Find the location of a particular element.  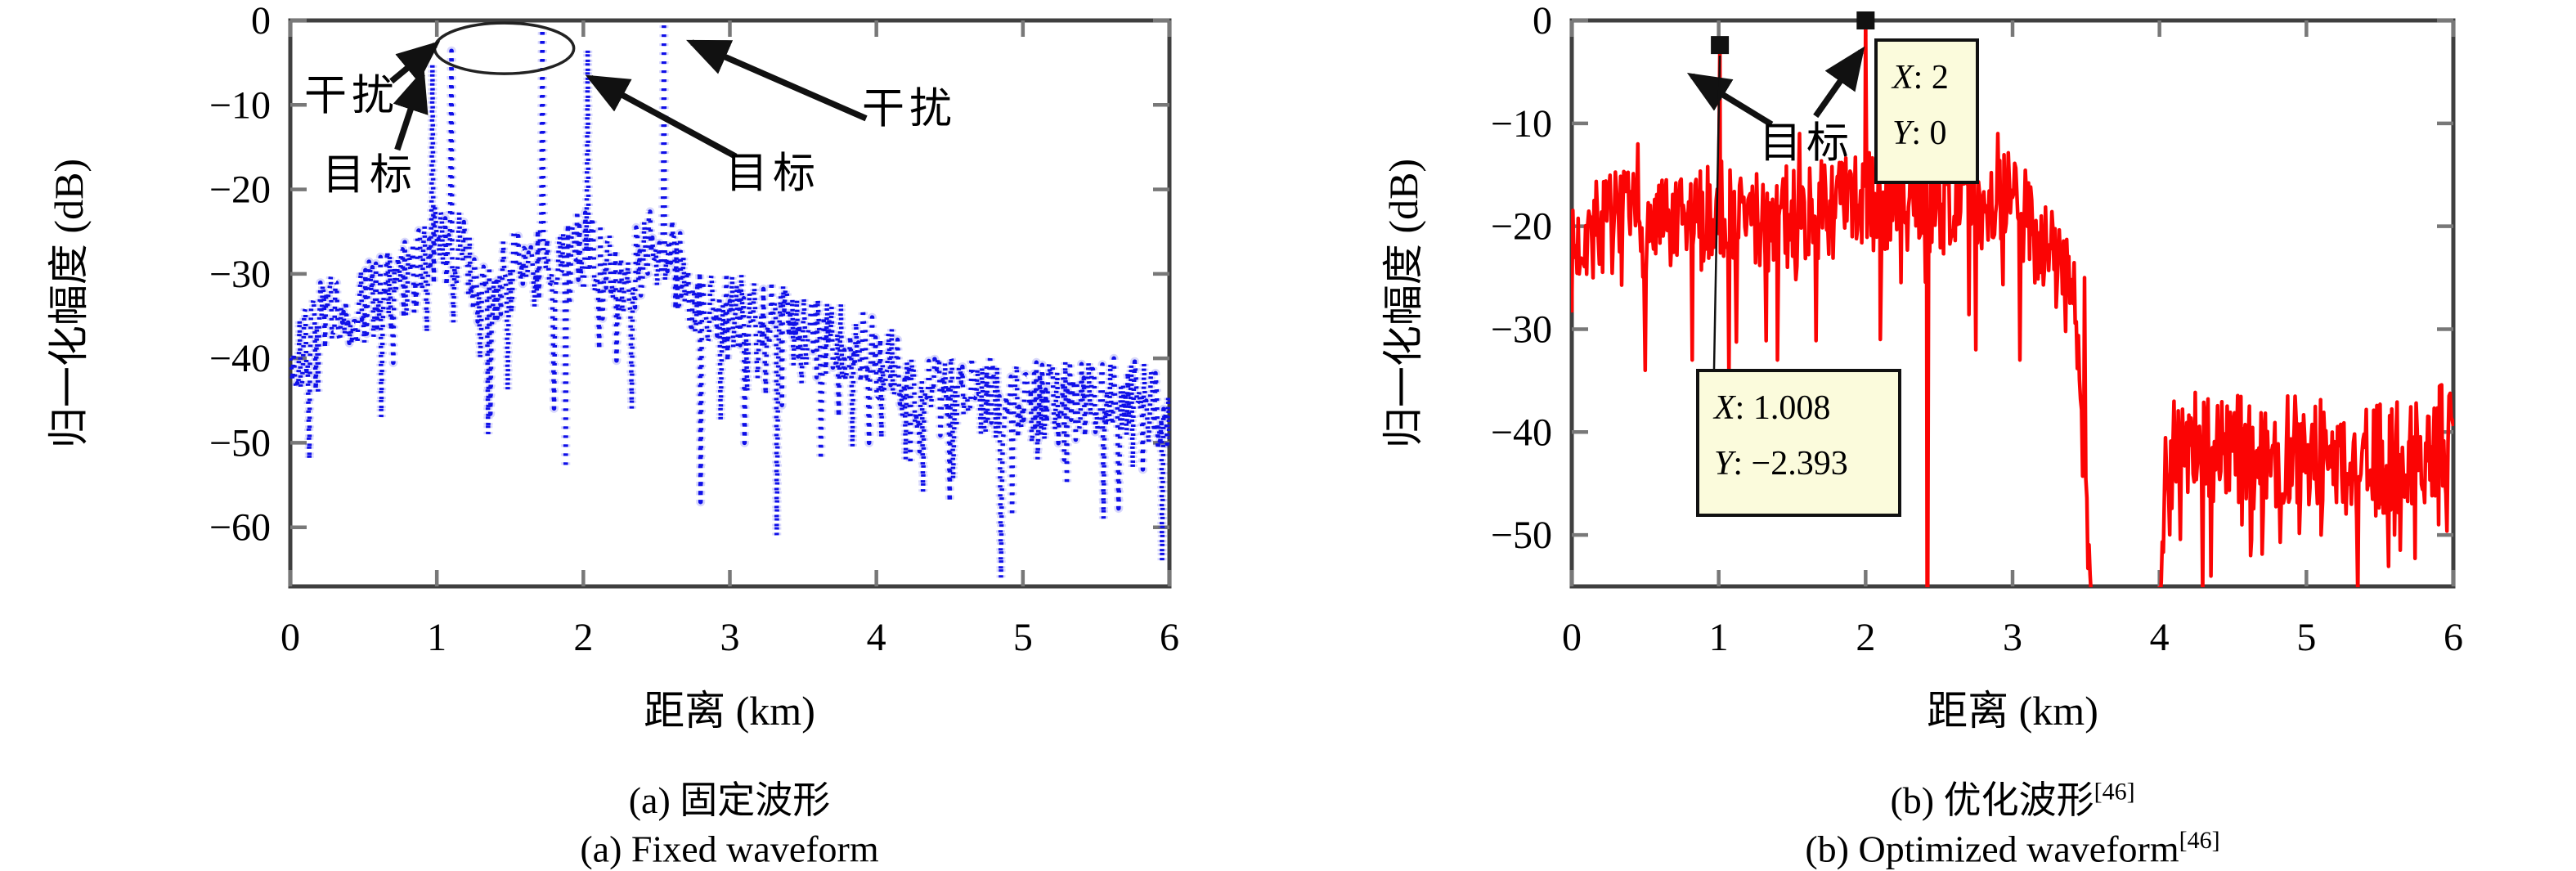

interference-highlight-ellipse is located at coordinates (505, 48).